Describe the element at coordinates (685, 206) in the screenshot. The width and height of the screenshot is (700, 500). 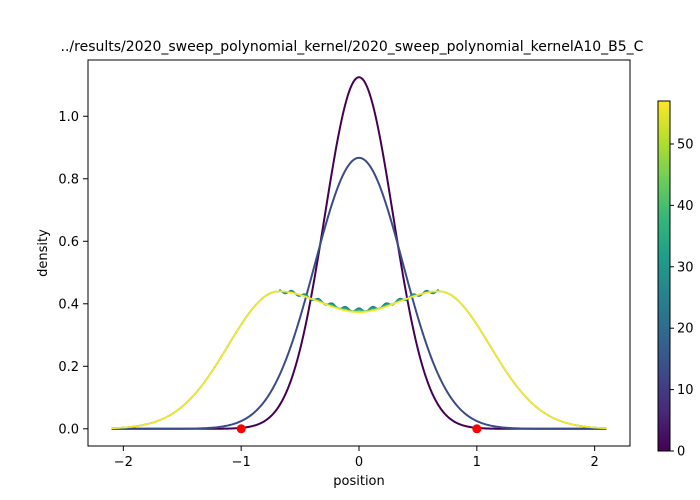
I see `colorbar-tick-label: 40` at that location.